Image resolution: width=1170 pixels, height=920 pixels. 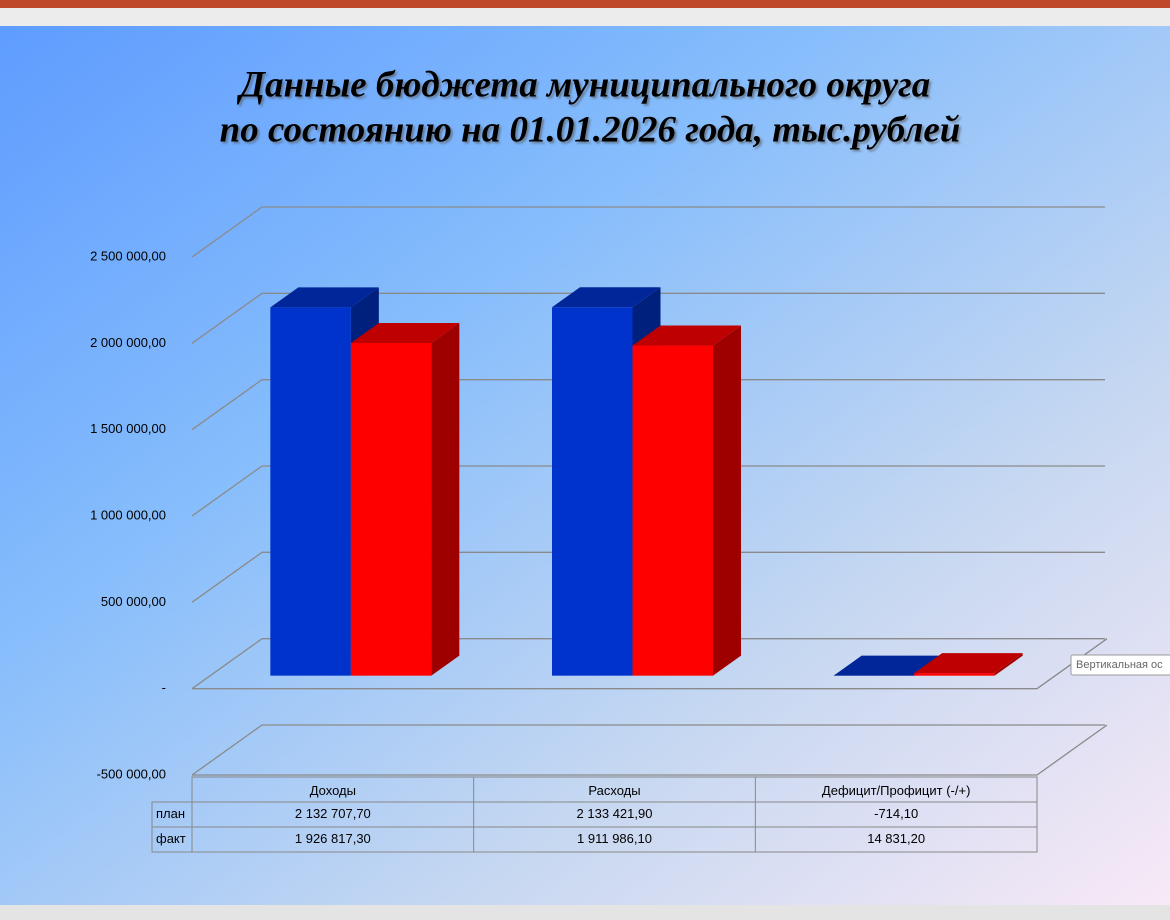 What do you see at coordinates (333, 813) in the screenshot?
I see `table-value: 2 132 707,70` at bounding box center [333, 813].